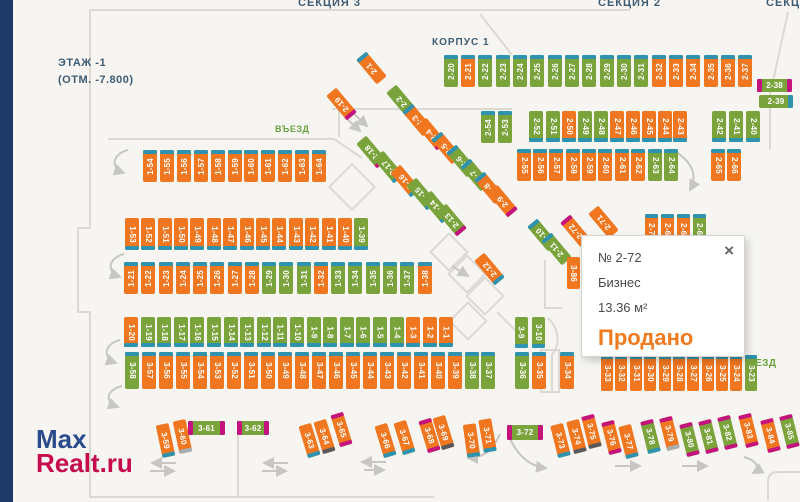 The width and height of the screenshot is (800, 502). What do you see at coordinates (468, 71) in the screenshot?
I see `parking-spot-2-21: 2-21` at bounding box center [468, 71].